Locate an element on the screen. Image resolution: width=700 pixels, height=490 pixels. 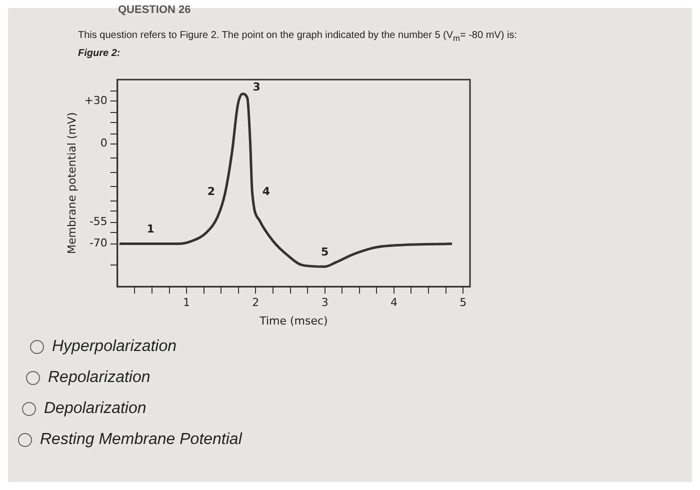
annotation: 1 is located at coordinates (150, 229).